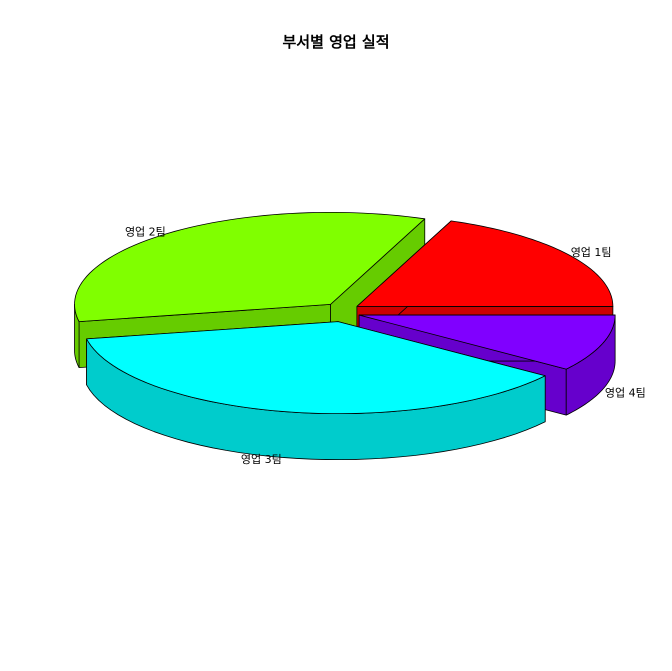 This screenshot has height=671, width=672. I want to click on pie-slice-label: 영업 4팀, so click(625, 393).